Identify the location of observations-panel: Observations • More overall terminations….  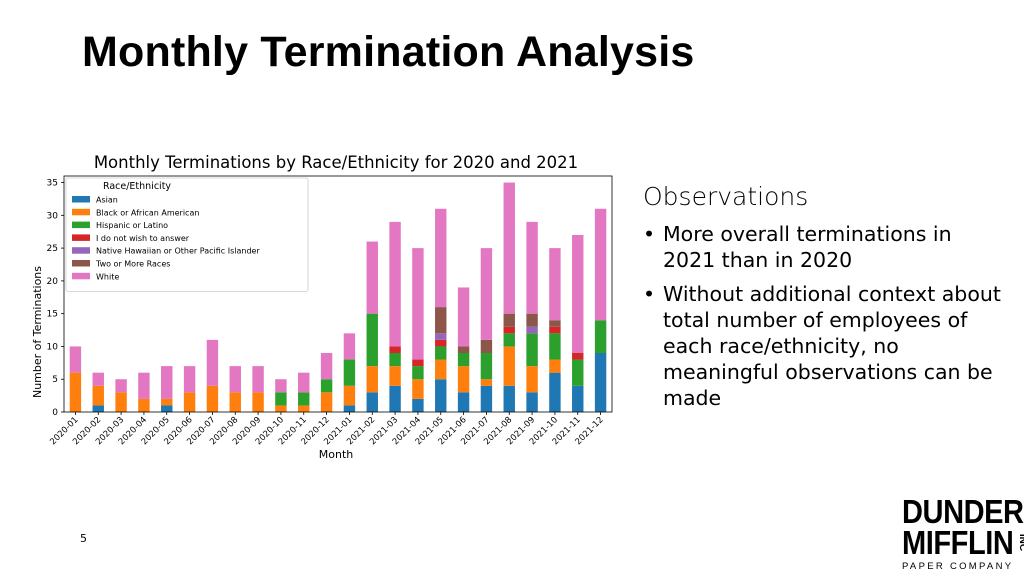
(823, 300).